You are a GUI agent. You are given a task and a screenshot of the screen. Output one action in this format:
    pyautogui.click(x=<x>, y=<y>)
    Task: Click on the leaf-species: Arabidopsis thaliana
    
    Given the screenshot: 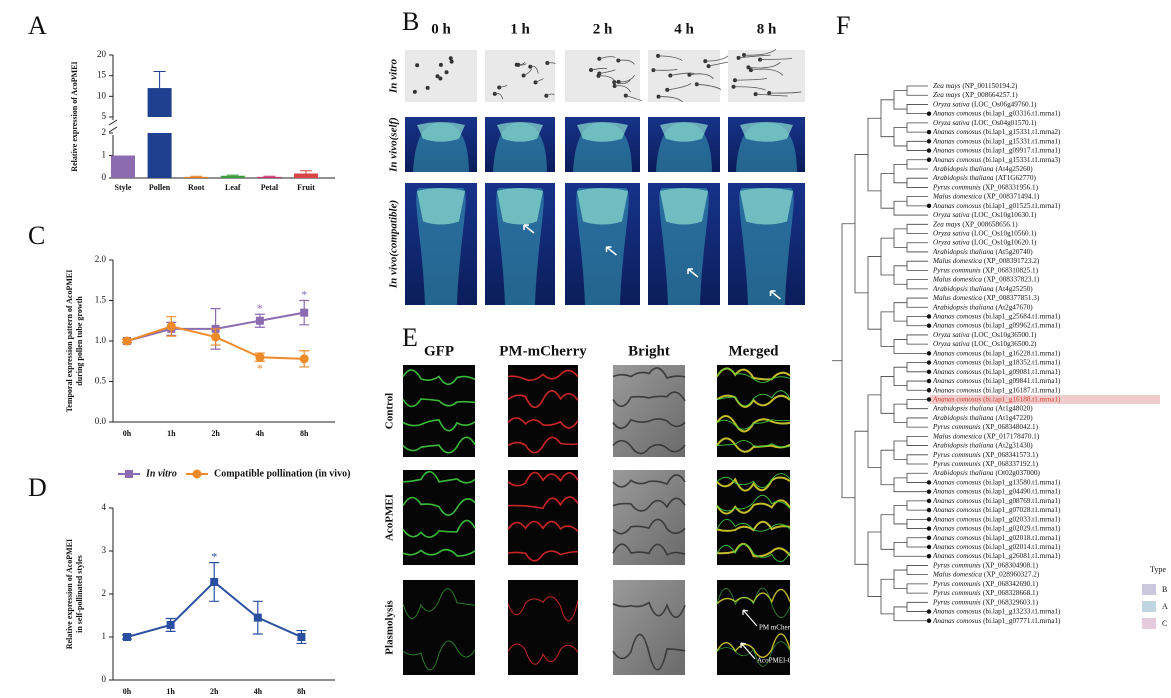 What is the action you would take?
    pyautogui.click(x=963, y=252)
    